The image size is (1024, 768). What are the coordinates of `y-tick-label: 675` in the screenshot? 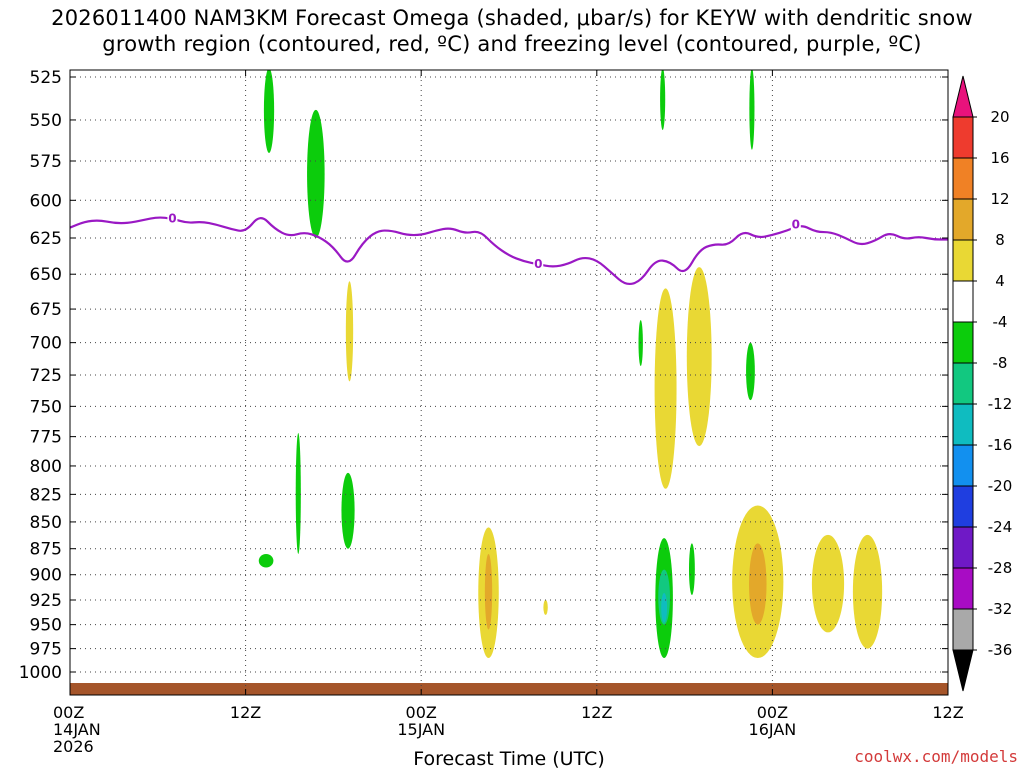 It's located at (46, 310).